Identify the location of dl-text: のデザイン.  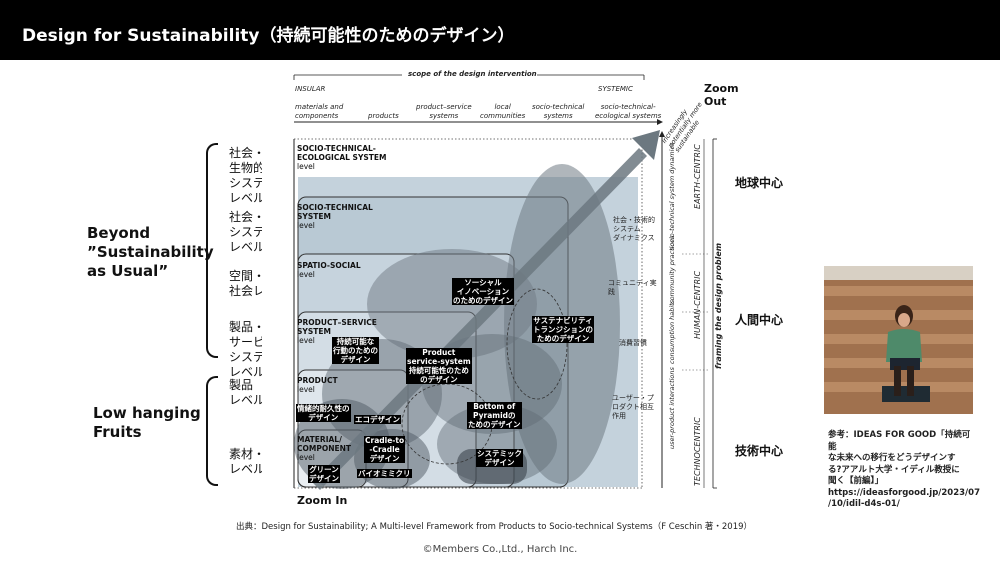
(439, 379).